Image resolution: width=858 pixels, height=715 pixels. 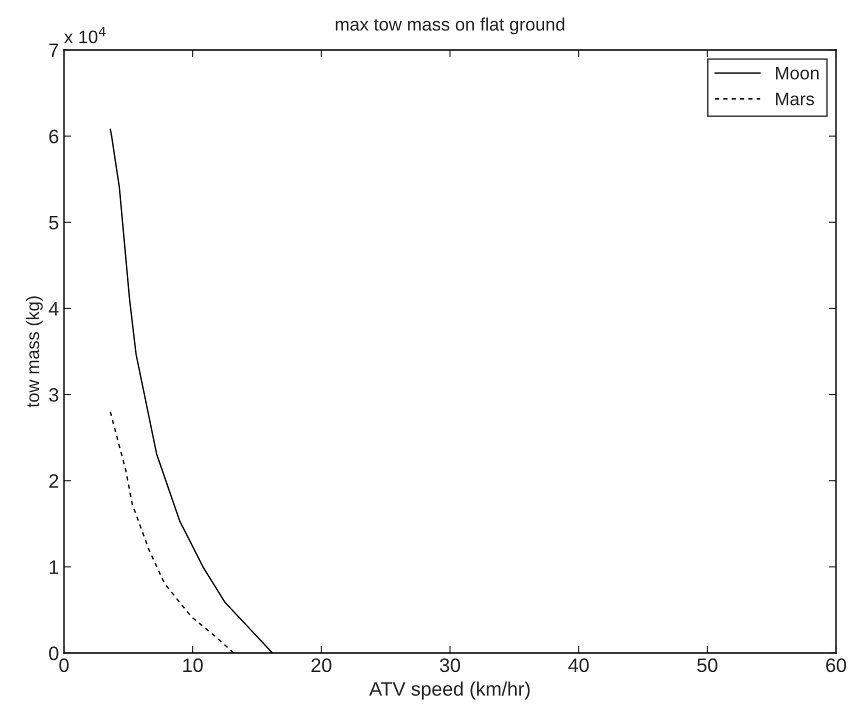 What do you see at coordinates (34, 352) in the screenshot?
I see `y-axis-title: tow mass (kg)` at bounding box center [34, 352].